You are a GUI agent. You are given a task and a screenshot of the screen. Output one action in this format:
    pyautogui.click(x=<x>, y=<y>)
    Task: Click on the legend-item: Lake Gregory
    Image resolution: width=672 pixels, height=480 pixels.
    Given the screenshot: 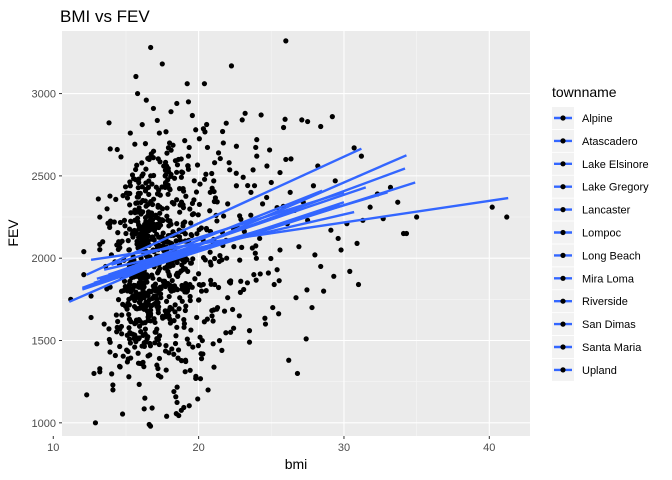 What is the action you would take?
    pyautogui.click(x=600, y=186)
    